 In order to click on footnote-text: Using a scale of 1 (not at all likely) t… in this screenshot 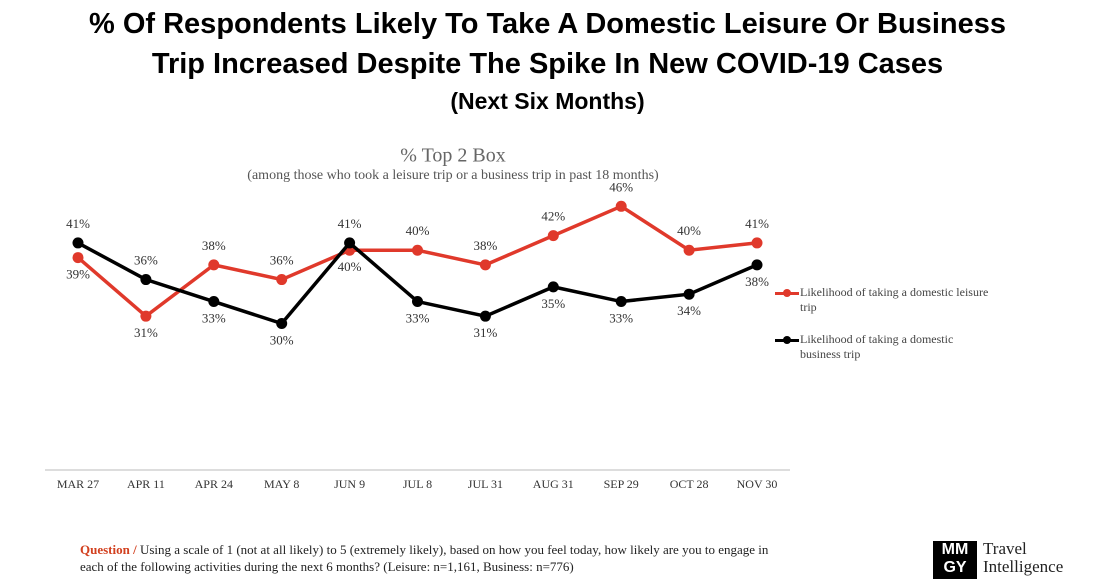, I will do `click(424, 558)`.